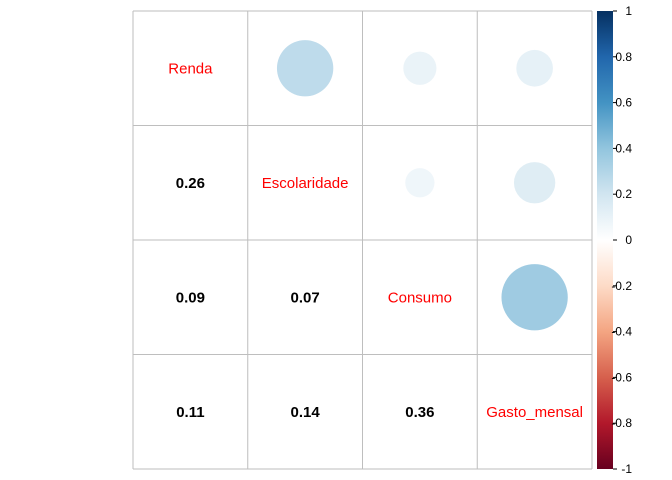 Image resolution: width=672 pixels, height=480 pixels. I want to click on variable-label: Renda, so click(190, 68).